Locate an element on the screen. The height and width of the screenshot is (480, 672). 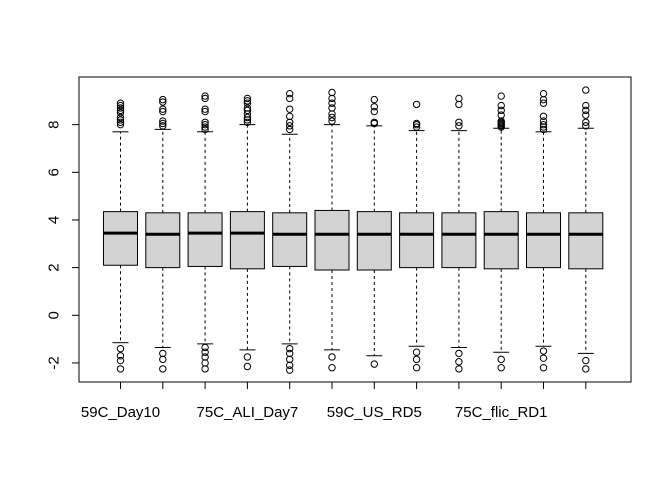
x-tick-label: 59C_Day10 is located at coordinates (120, 412).